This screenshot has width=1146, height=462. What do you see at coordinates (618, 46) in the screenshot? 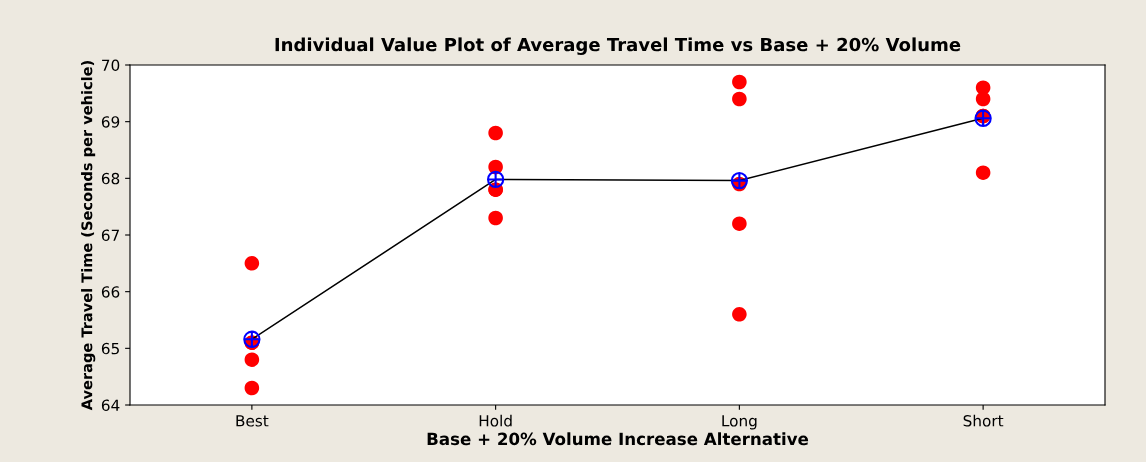
I see `chart-title: Individual Value Plot of Average Travel Time vs Base + 20% Volume` at bounding box center [618, 46].